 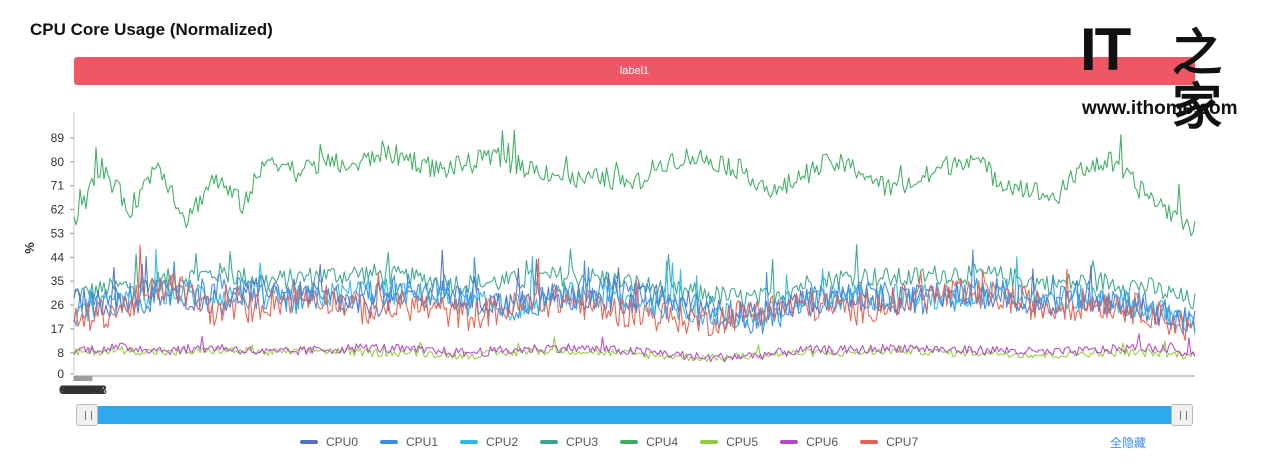 I want to click on logo-cn: 之家, so click(x=1197, y=80).